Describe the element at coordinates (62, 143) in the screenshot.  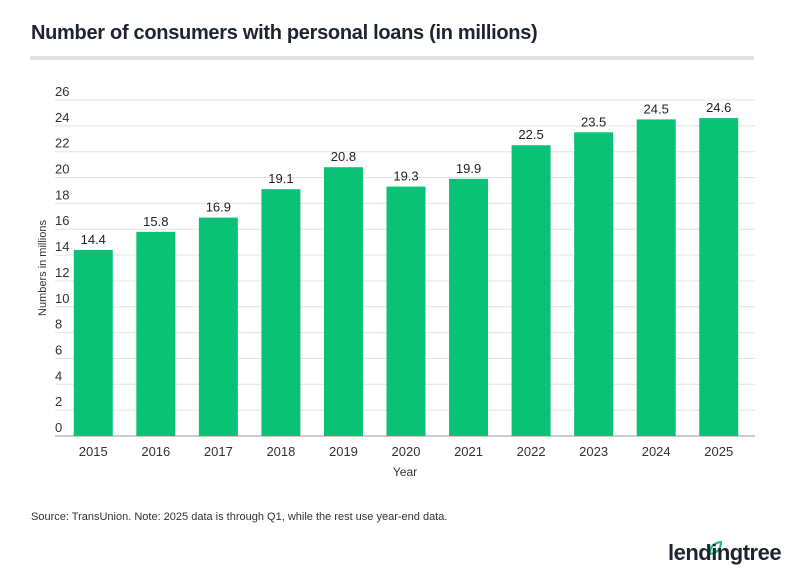
I see `y-tick-label: 22` at that location.